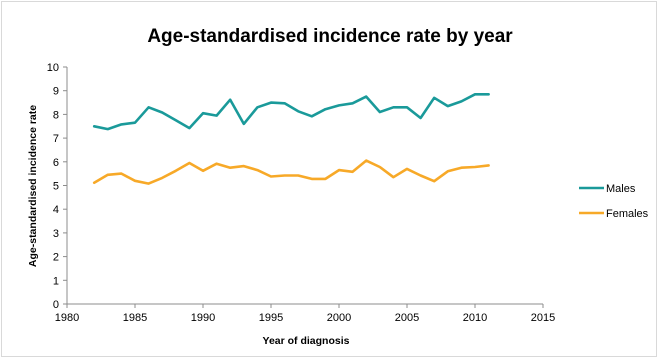 This screenshot has width=660, height=360. What do you see at coordinates (621, 189) in the screenshot?
I see `legend-label-males: Males` at bounding box center [621, 189].